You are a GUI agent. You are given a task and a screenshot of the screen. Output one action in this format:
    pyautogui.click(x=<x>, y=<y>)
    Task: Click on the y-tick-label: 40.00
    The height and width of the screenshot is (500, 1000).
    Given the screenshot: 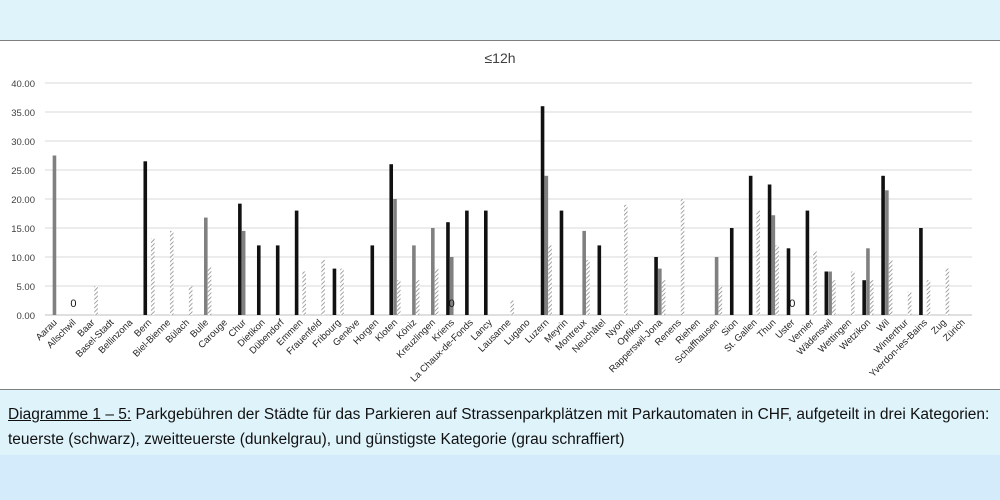 What is the action you would take?
    pyautogui.click(x=23, y=84)
    